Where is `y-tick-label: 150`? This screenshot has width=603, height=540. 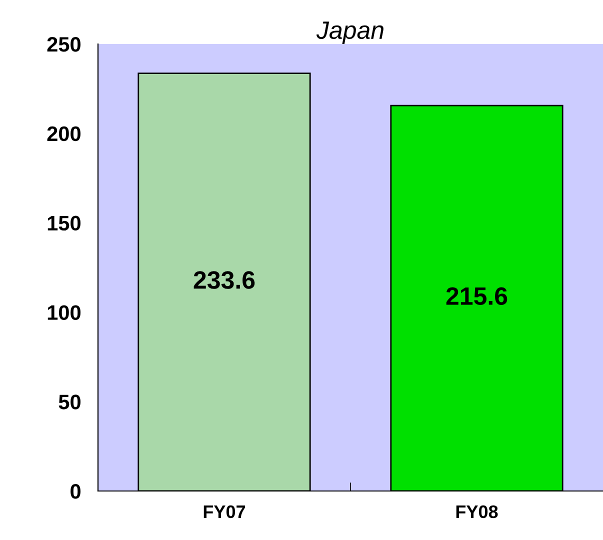 y-tick-label: 150 is located at coordinates (64, 223).